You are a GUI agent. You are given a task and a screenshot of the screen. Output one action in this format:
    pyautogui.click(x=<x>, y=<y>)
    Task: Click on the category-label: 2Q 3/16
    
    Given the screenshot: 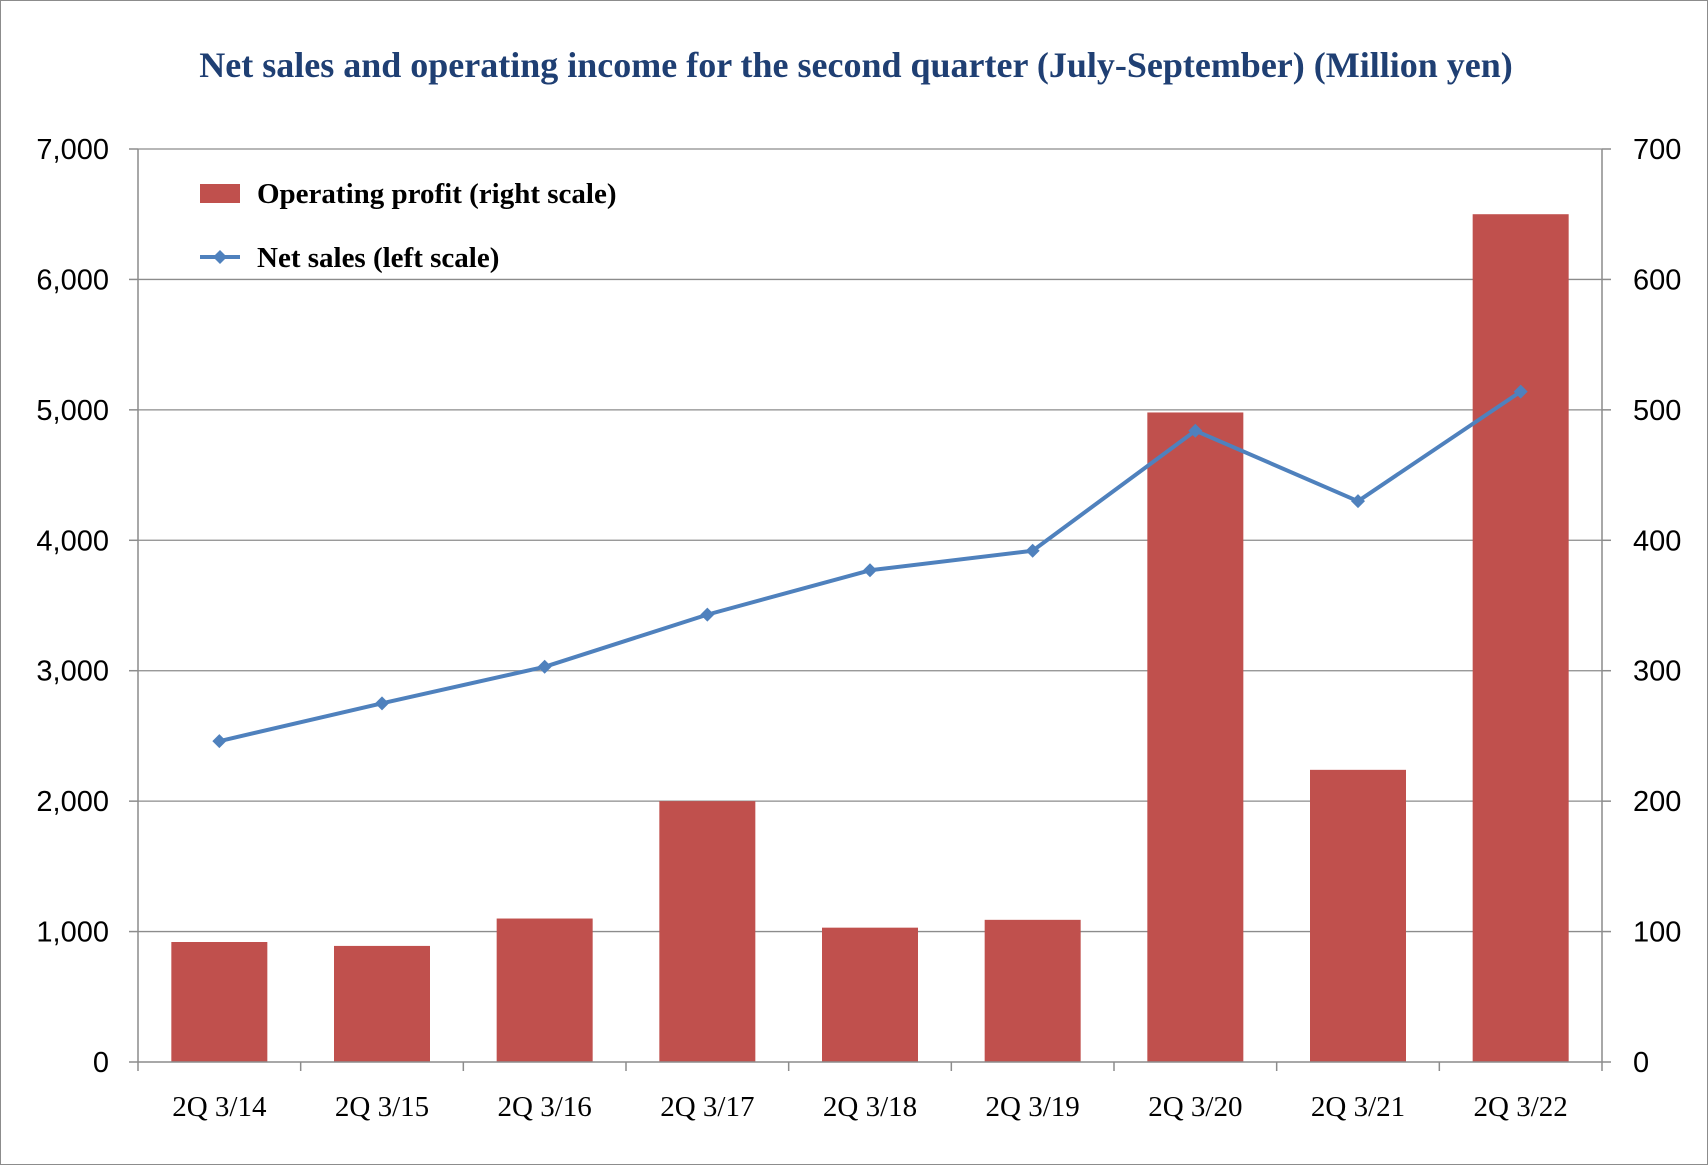 What is the action you would take?
    pyautogui.click(x=545, y=1107)
    